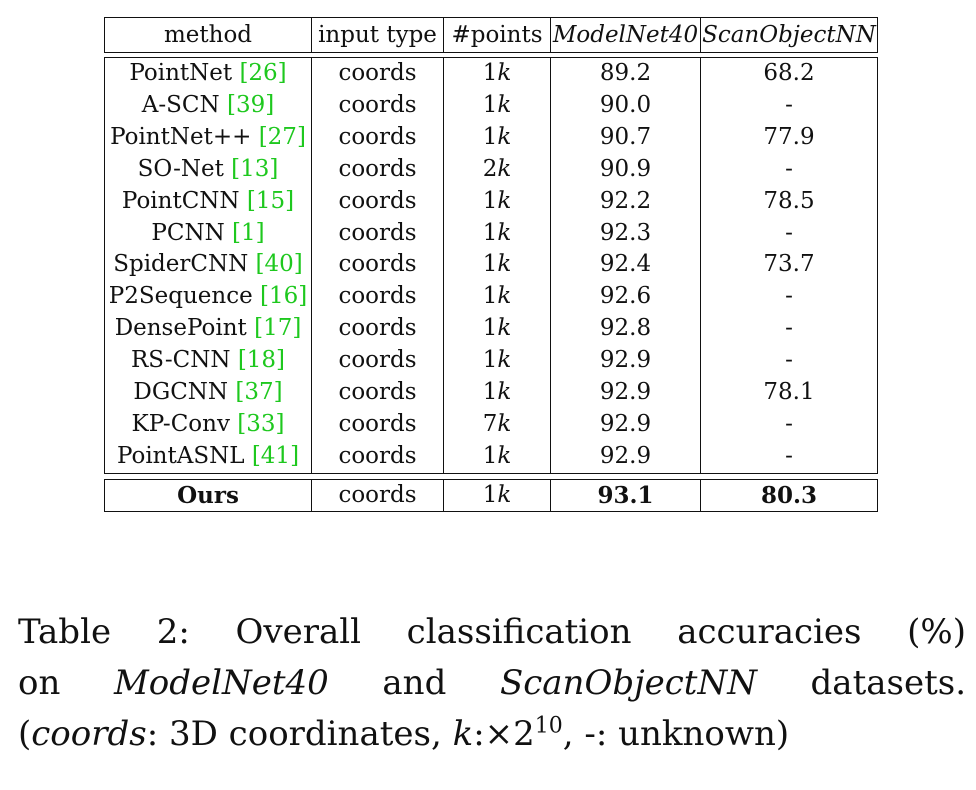 The height and width of the screenshot is (790, 976). I want to click on row-modelnet40: 92.3, so click(625, 233).